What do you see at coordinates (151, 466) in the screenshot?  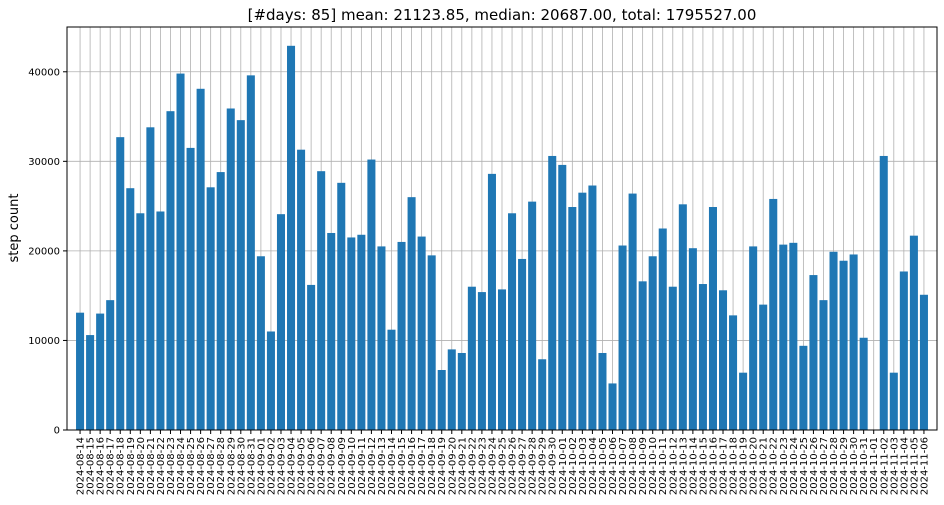 I see `x-tick-label: 2024-08-21` at bounding box center [151, 466].